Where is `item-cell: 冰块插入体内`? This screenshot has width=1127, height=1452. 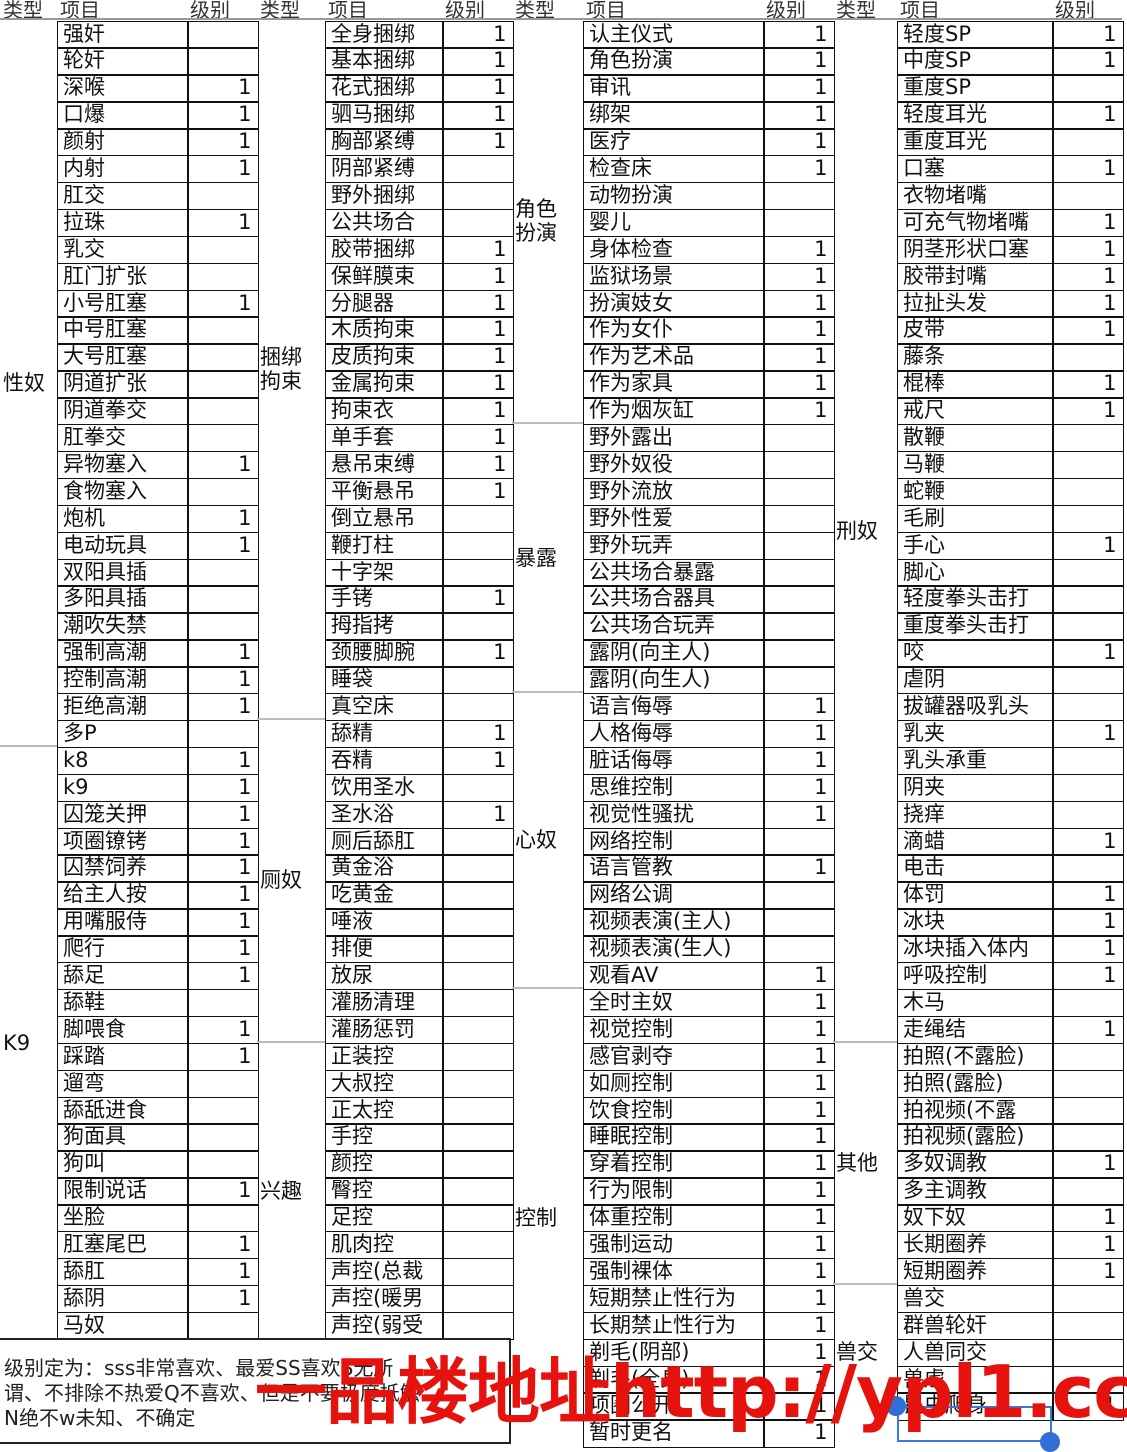 item-cell: 冰块插入体内 is located at coordinates (975, 949).